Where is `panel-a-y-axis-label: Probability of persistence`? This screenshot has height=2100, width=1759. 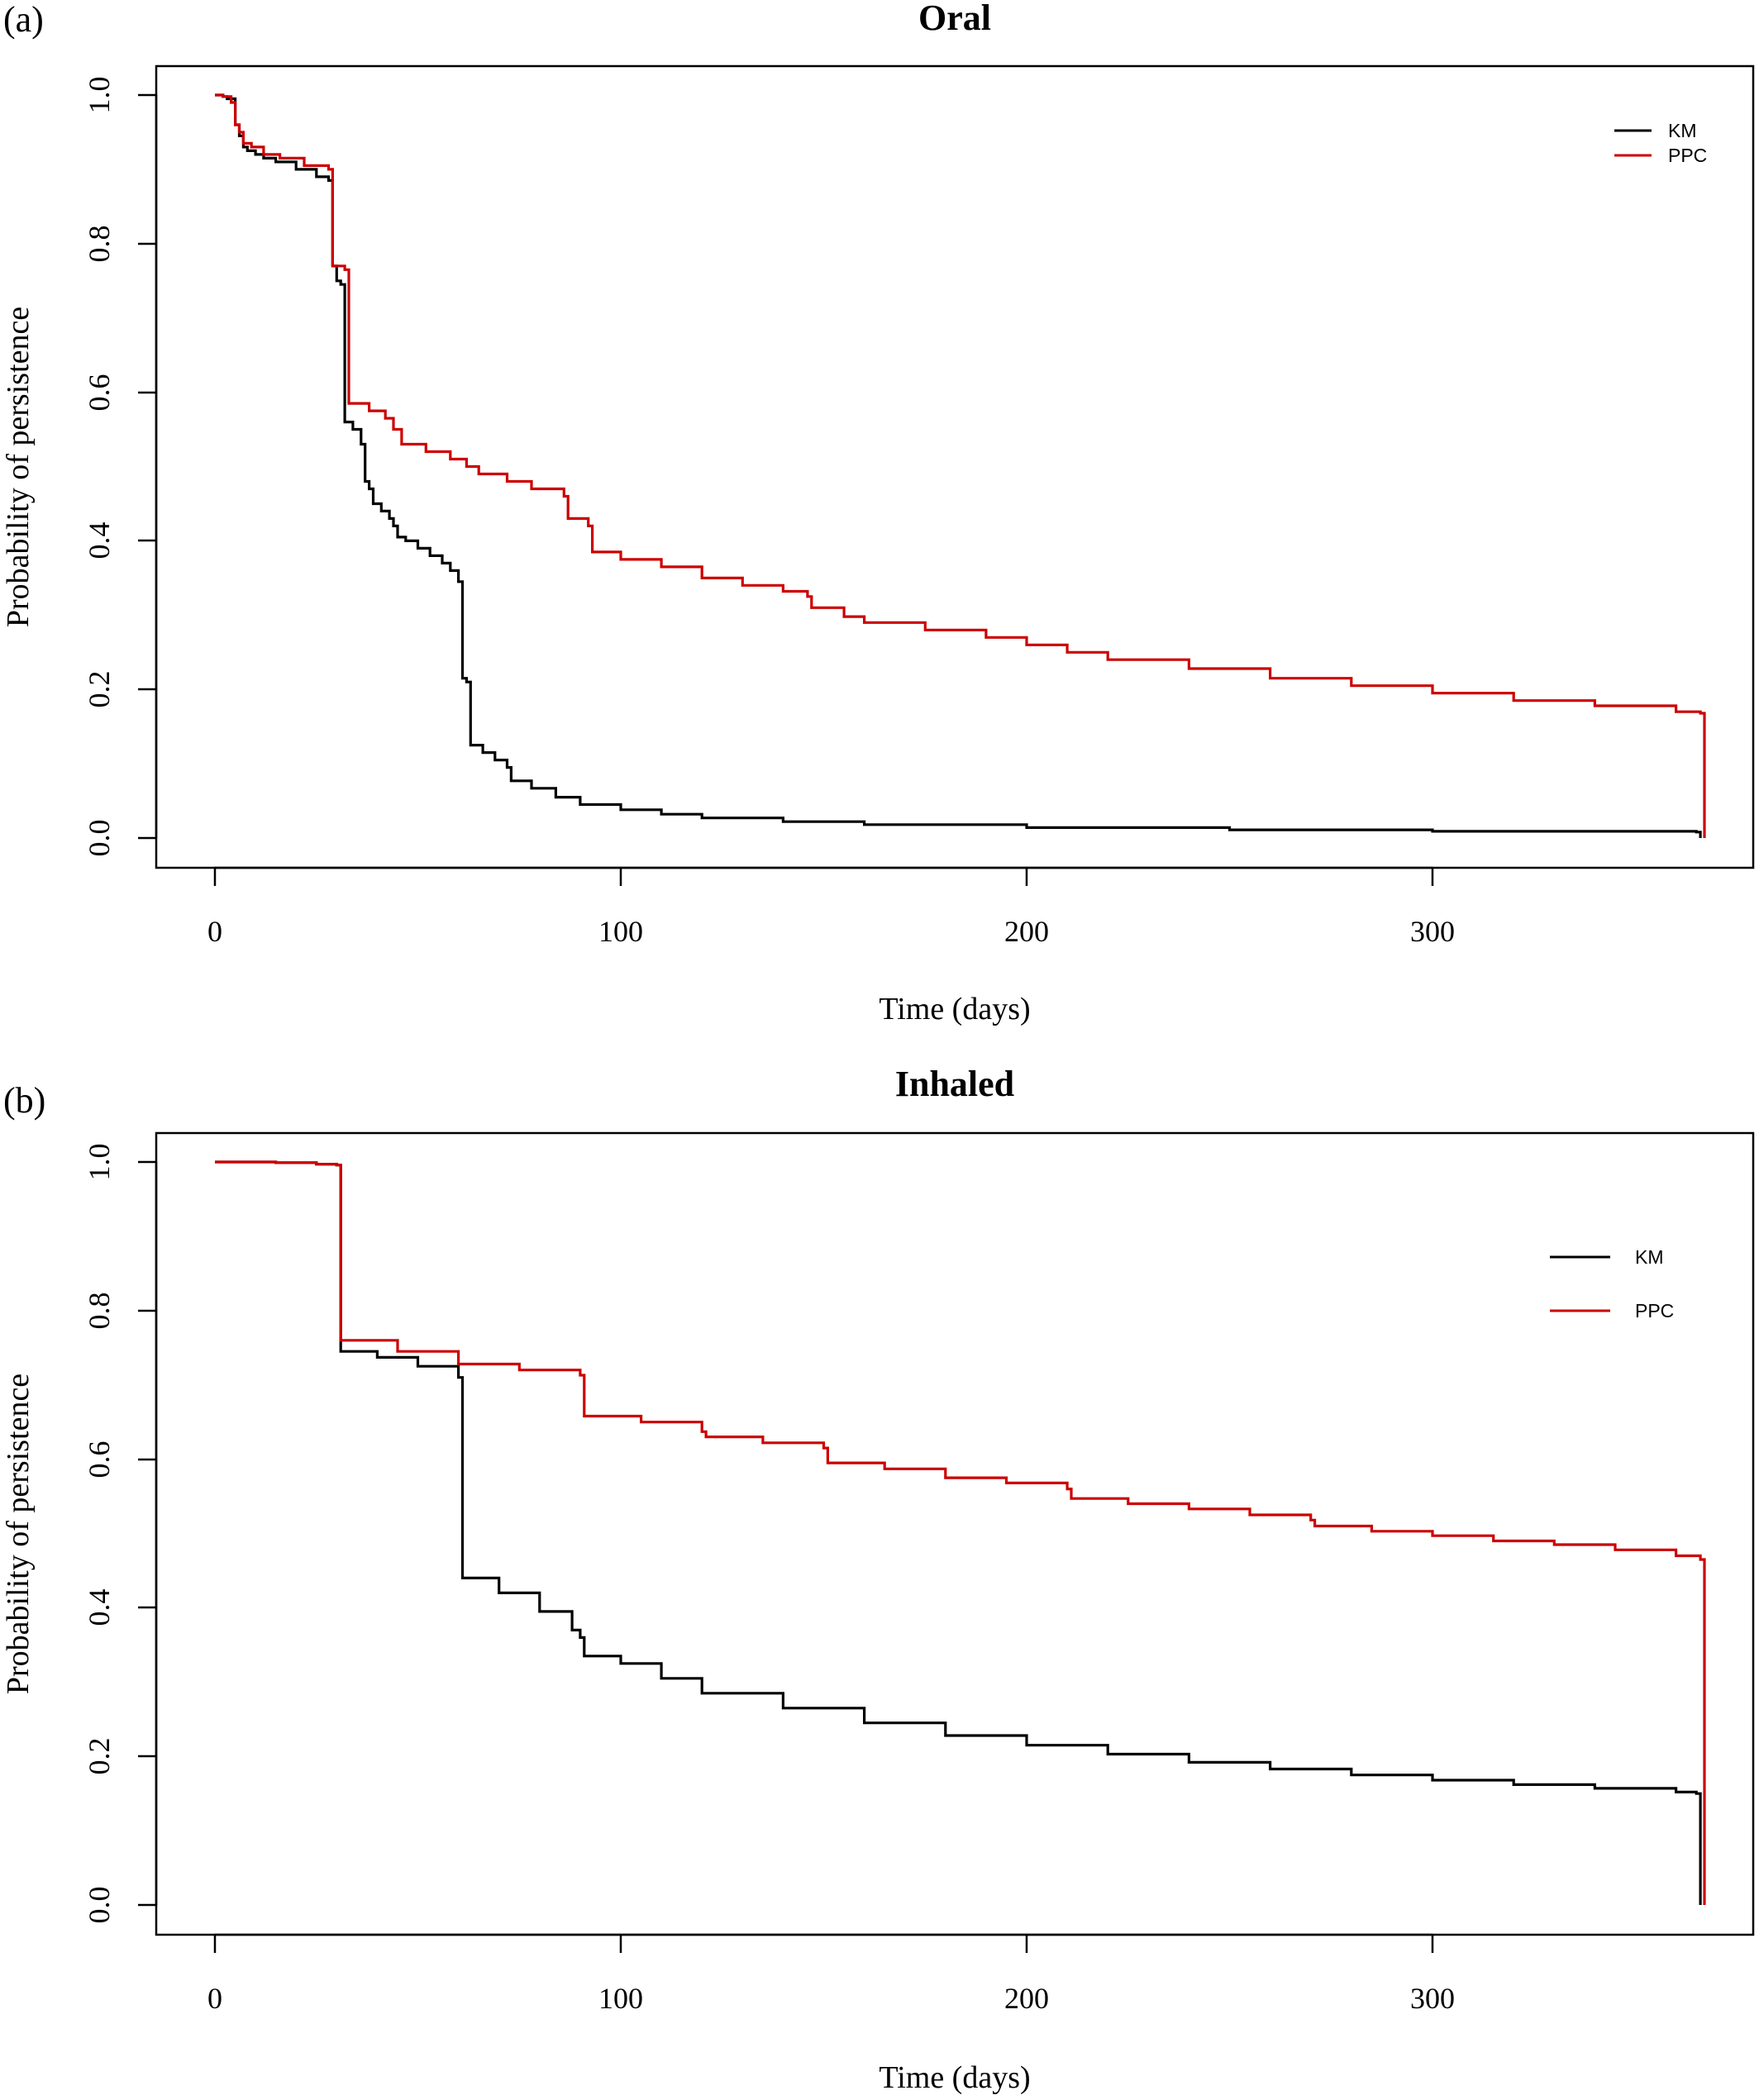
panel-a-y-axis-label: Probability of persistence is located at coordinates (18, 467).